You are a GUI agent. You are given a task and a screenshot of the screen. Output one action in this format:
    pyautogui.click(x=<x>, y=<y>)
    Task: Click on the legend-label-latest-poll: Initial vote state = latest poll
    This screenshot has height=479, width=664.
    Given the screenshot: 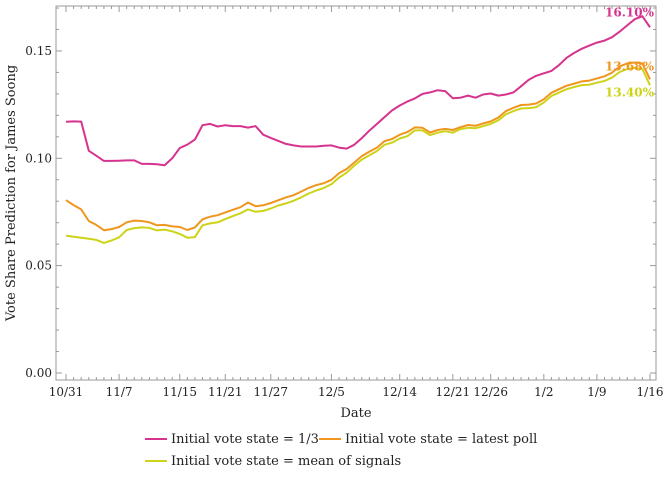 What is the action you would take?
    pyautogui.click(x=441, y=439)
    